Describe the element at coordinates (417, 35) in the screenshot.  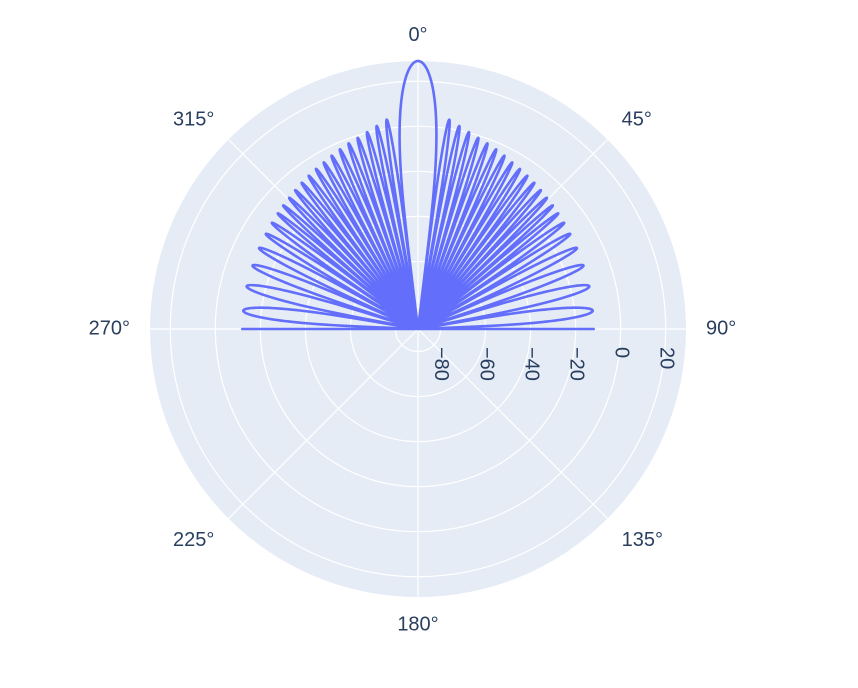
I see `angular-tick-label: 0°` at that location.